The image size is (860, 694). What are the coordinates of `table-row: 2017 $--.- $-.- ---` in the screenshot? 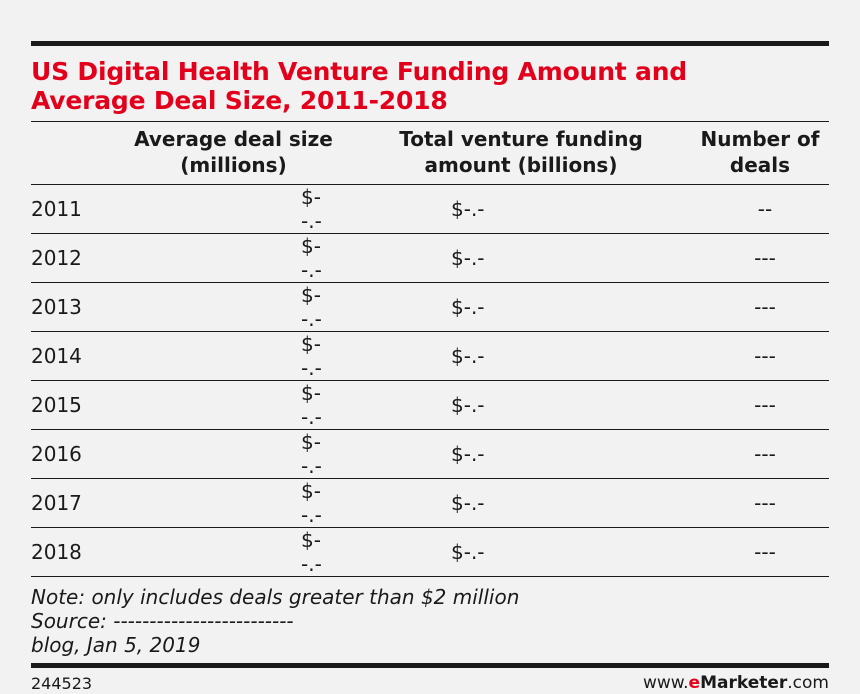 It's located at (430, 503).